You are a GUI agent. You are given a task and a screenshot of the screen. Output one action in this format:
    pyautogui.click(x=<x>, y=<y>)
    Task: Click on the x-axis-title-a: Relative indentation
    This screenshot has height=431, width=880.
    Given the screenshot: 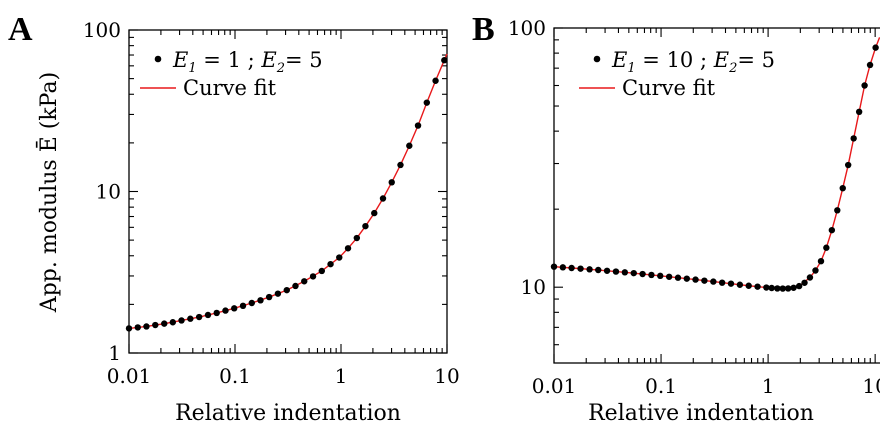 What is the action you would take?
    pyautogui.click(x=288, y=413)
    